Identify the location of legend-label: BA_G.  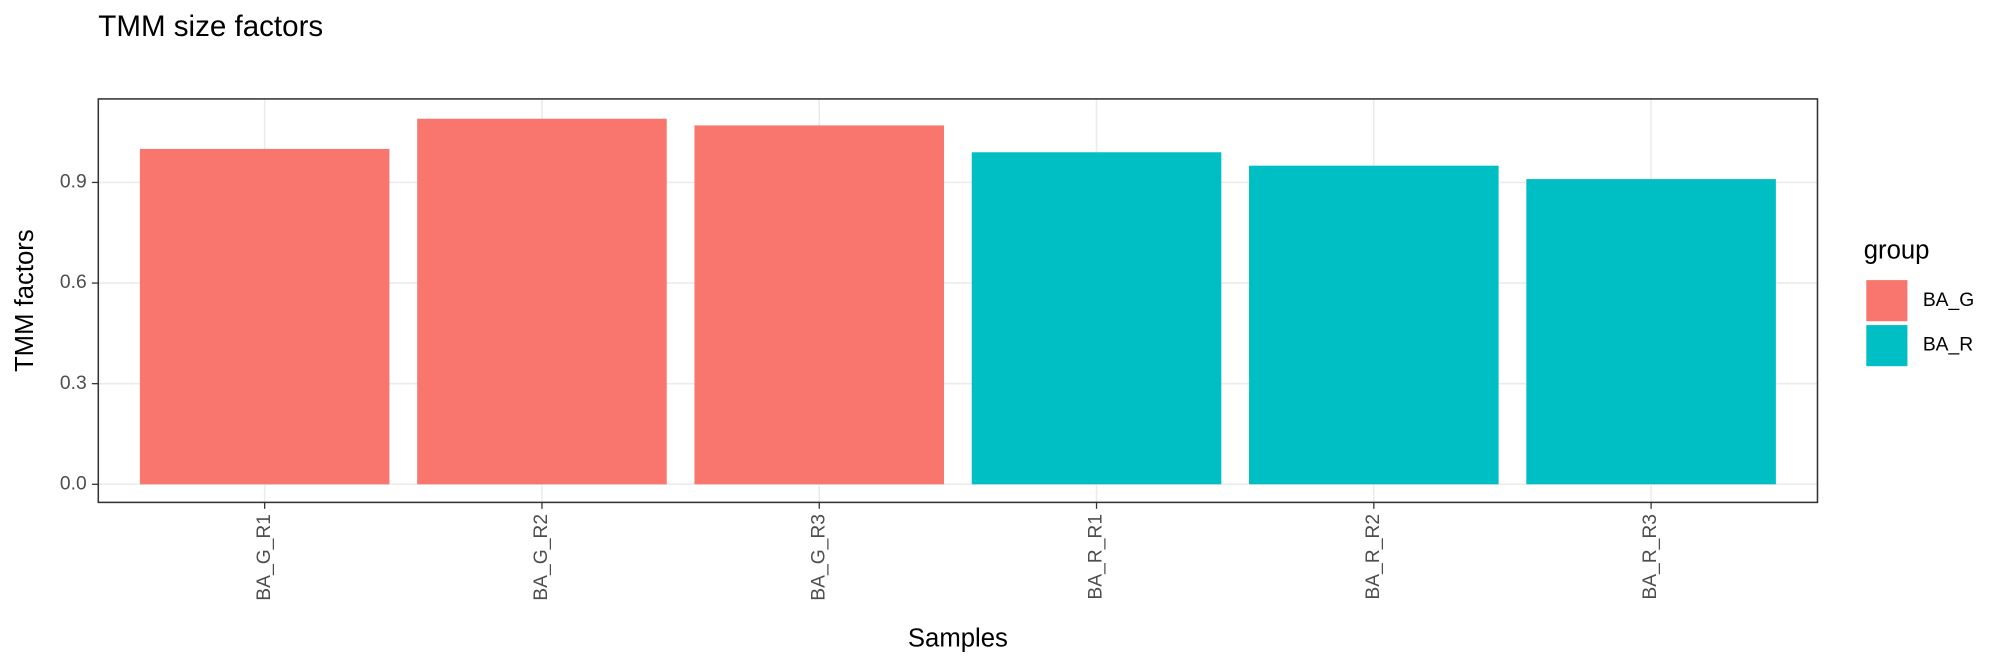
(1948, 300).